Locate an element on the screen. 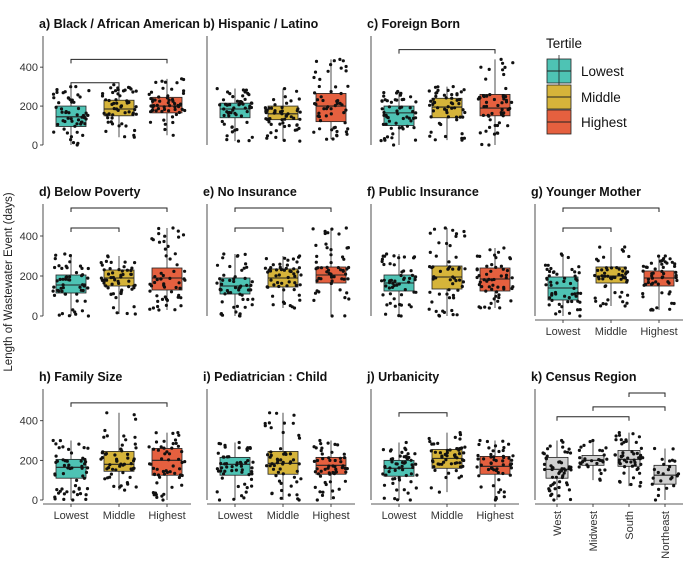 The width and height of the screenshot is (685, 564). y-tick-label: 200 is located at coordinates (29, 277).